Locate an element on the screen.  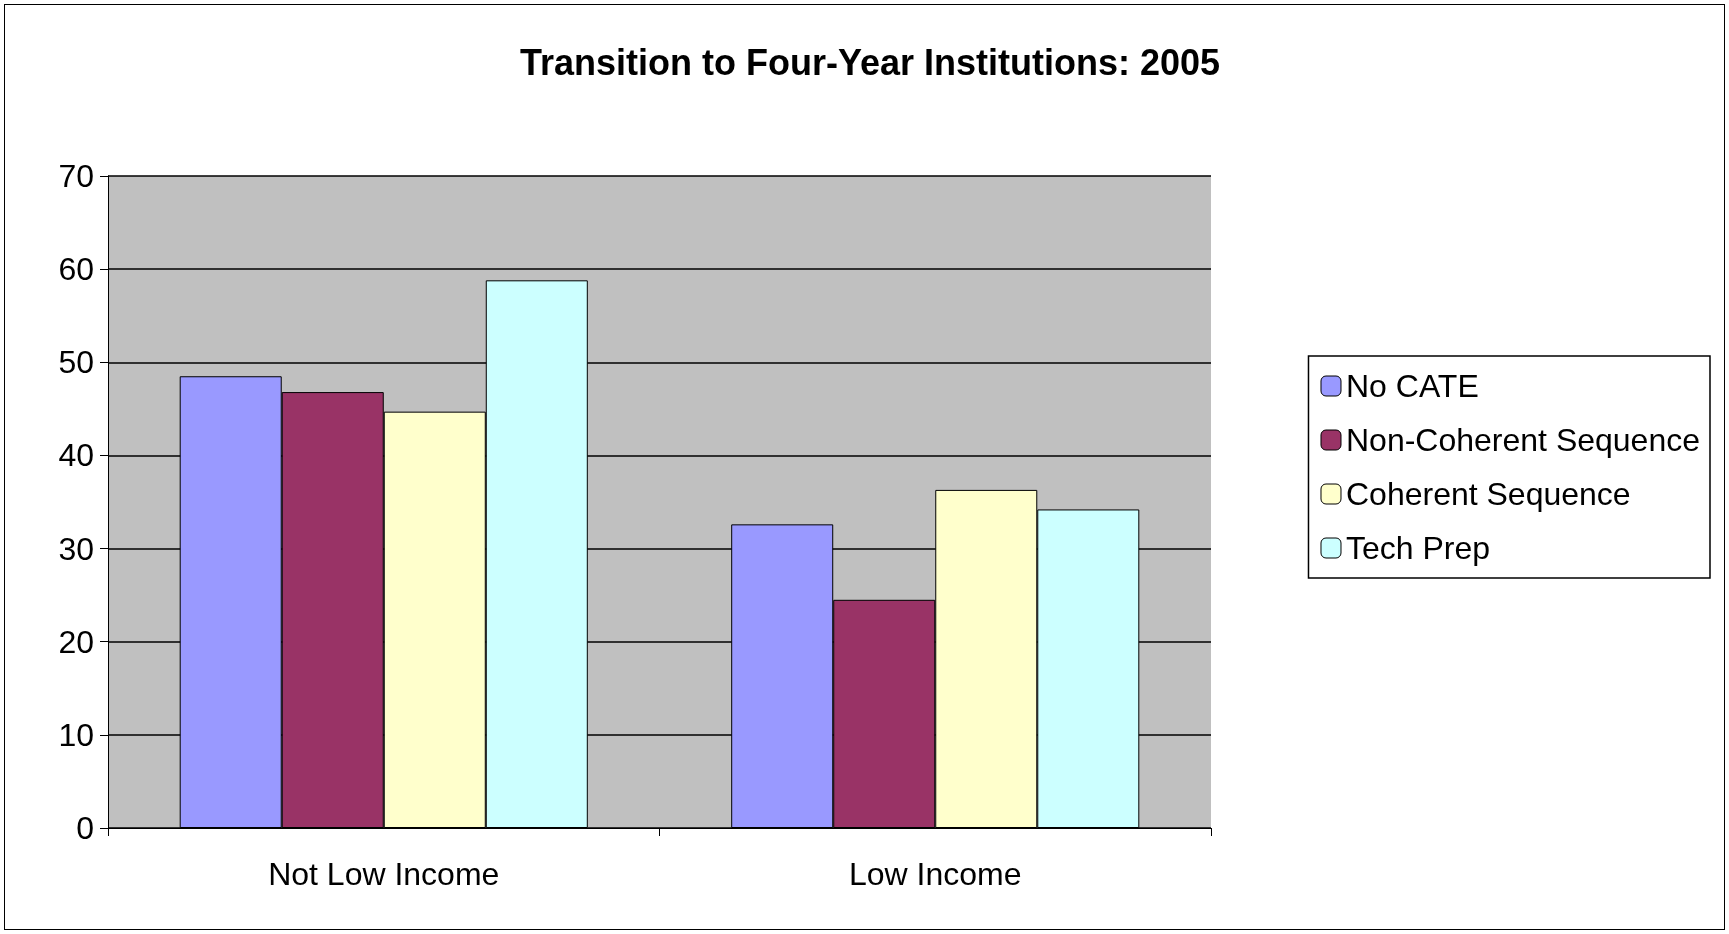
legend-label: Non-Coherent Sequence is located at coordinates (1522, 440).